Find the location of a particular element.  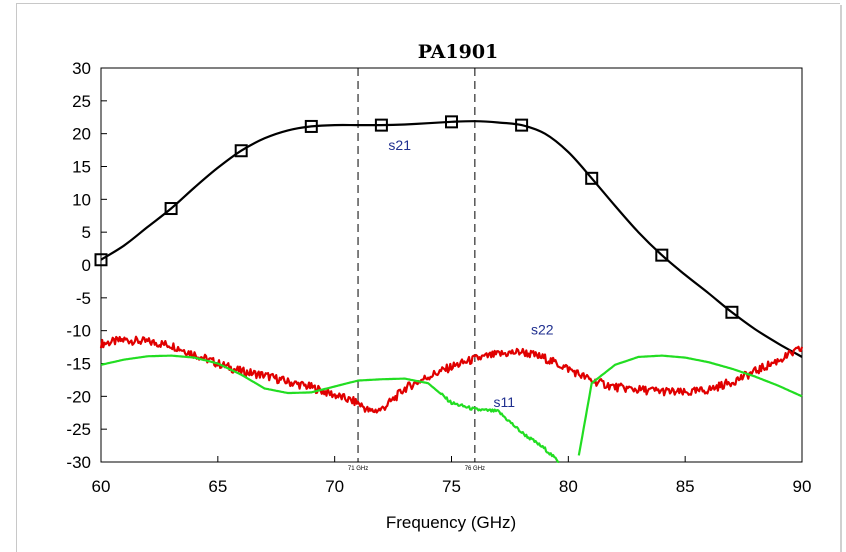

y-tick-label: -20 is located at coordinates (78, 396).